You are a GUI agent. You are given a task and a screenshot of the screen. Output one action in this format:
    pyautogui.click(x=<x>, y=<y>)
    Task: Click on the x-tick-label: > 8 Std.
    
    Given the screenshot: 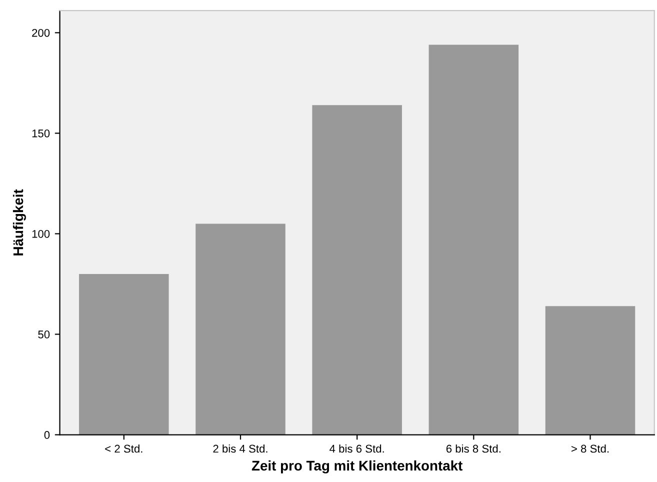 What is the action you would take?
    pyautogui.click(x=590, y=448)
    